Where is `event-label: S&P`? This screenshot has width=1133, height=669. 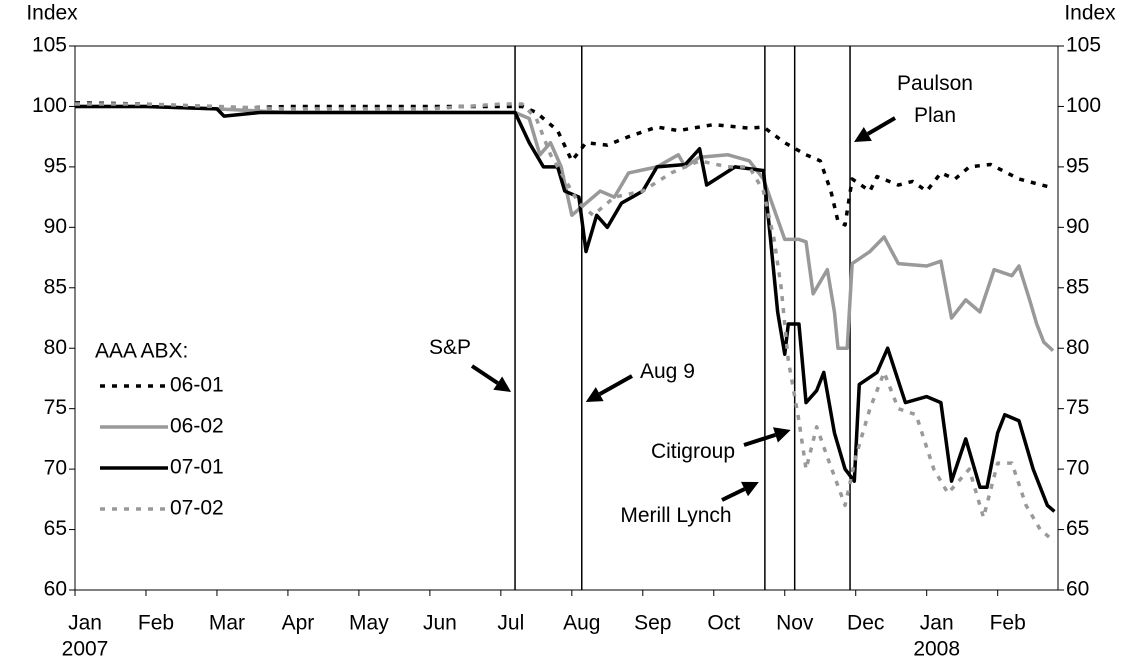
event-label: S&P is located at coordinates (450, 347).